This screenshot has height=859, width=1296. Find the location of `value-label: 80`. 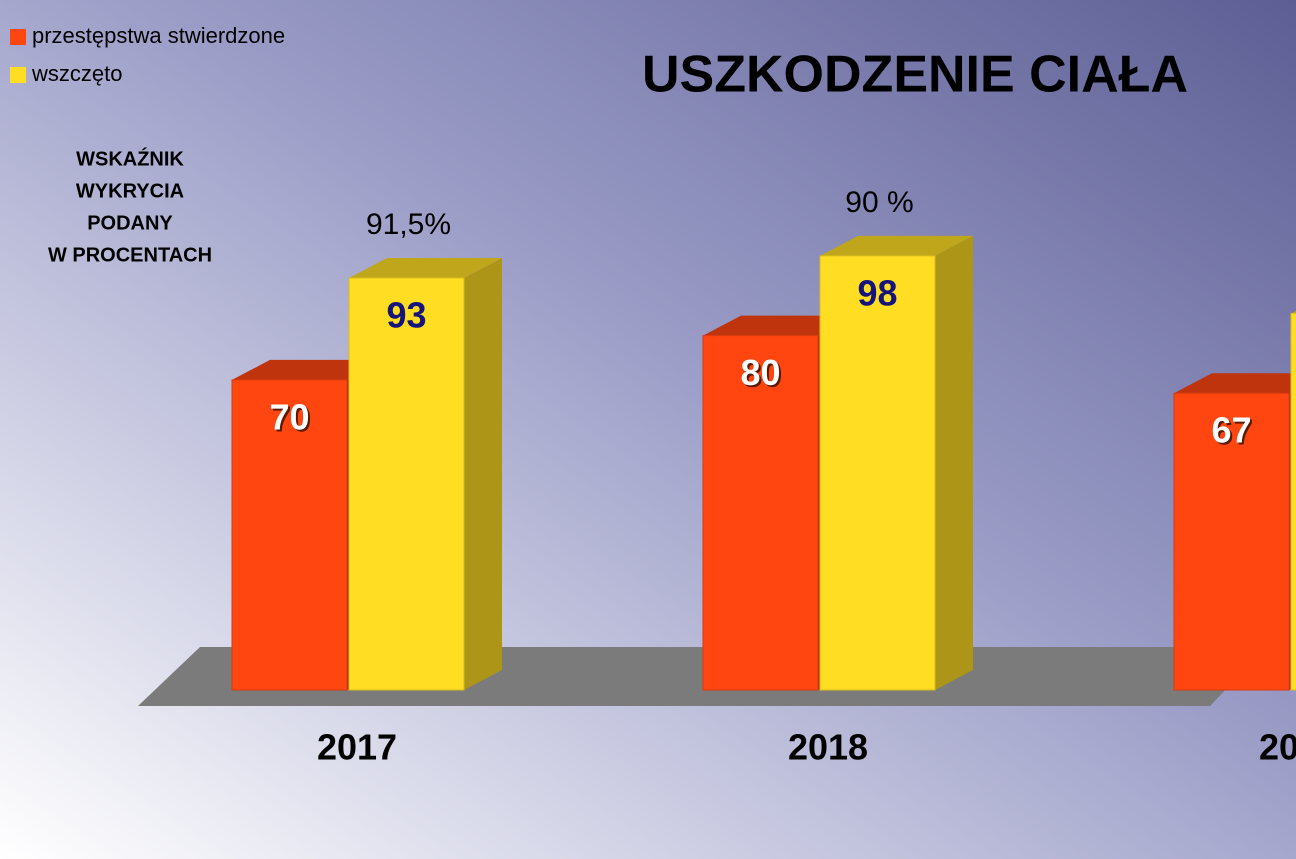

value-label: 80 is located at coordinates (760, 372).